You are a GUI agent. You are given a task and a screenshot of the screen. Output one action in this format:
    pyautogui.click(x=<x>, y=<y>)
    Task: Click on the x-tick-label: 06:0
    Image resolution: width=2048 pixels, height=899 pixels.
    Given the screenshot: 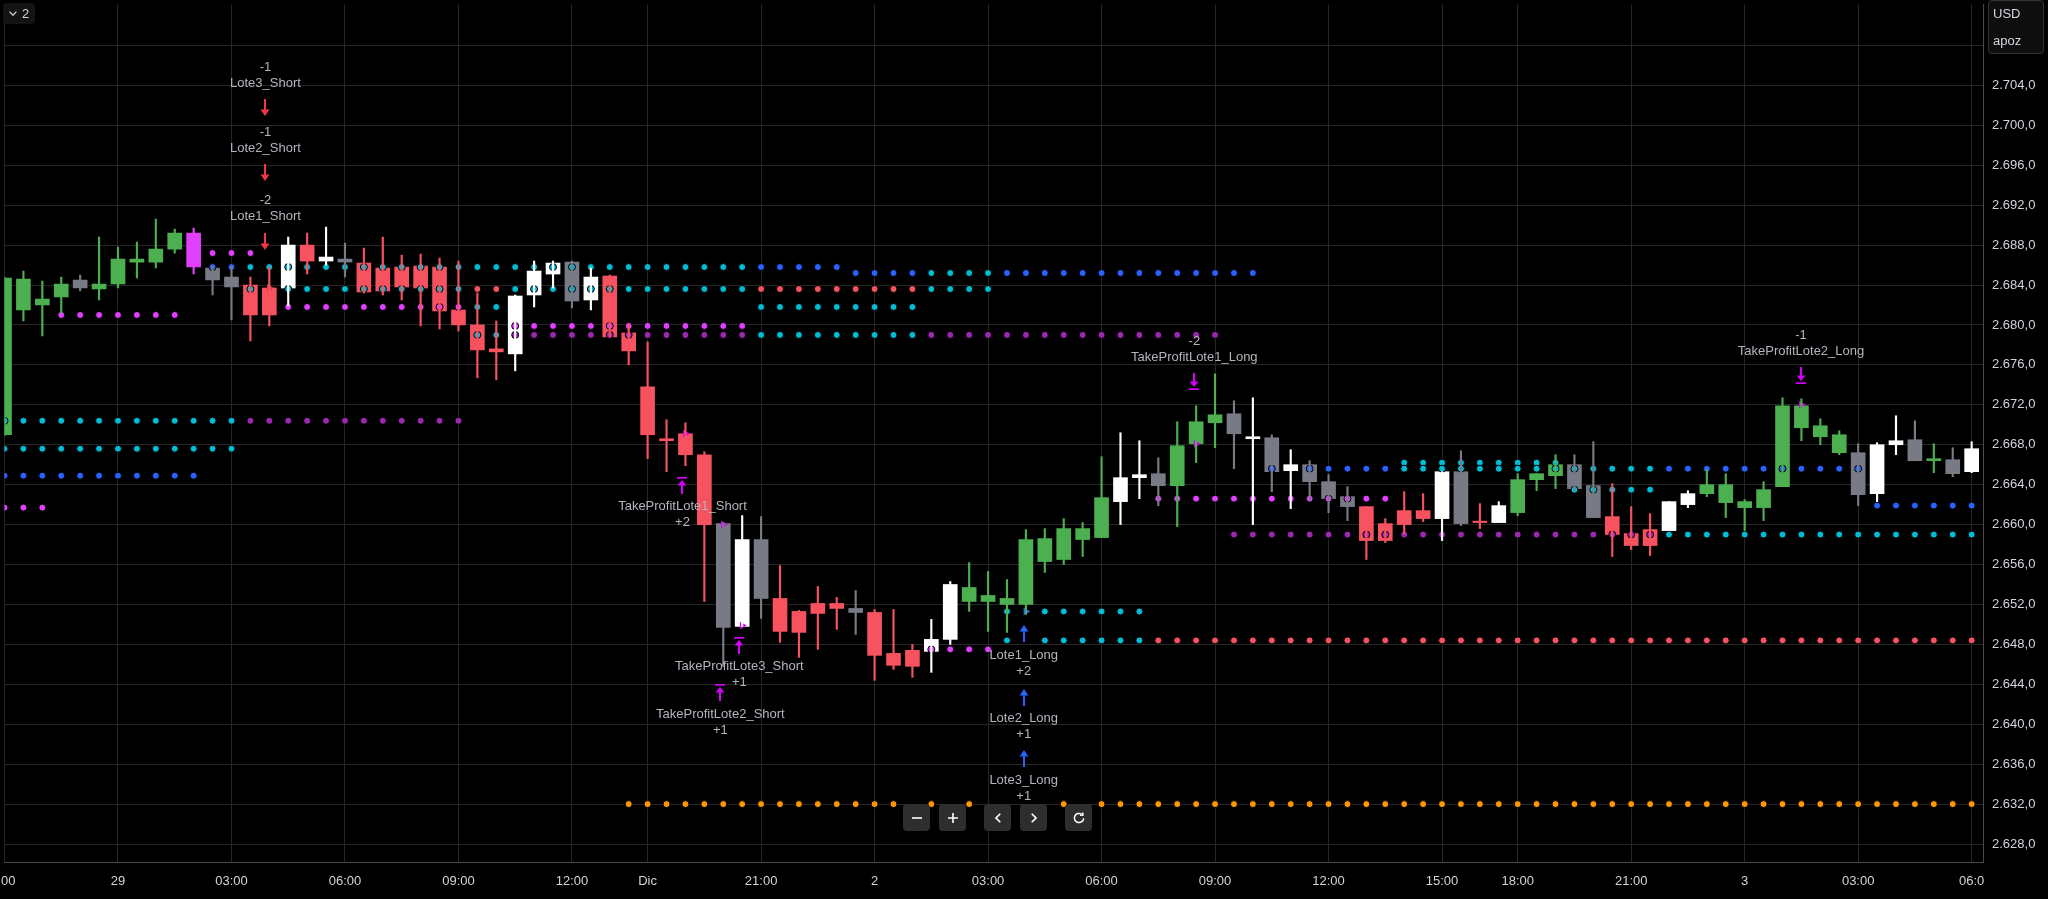 What is the action you would take?
    pyautogui.click(x=1971, y=881)
    